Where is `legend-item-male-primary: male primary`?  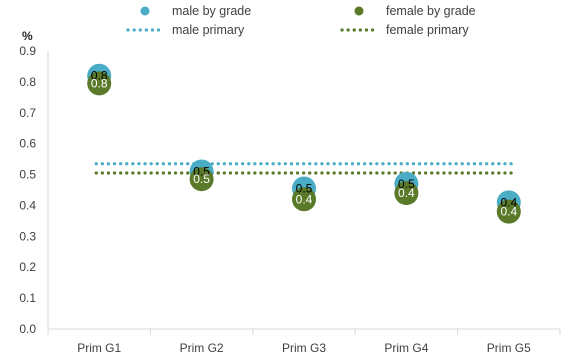
legend-item-male-primary: male primary is located at coordinates (185, 30).